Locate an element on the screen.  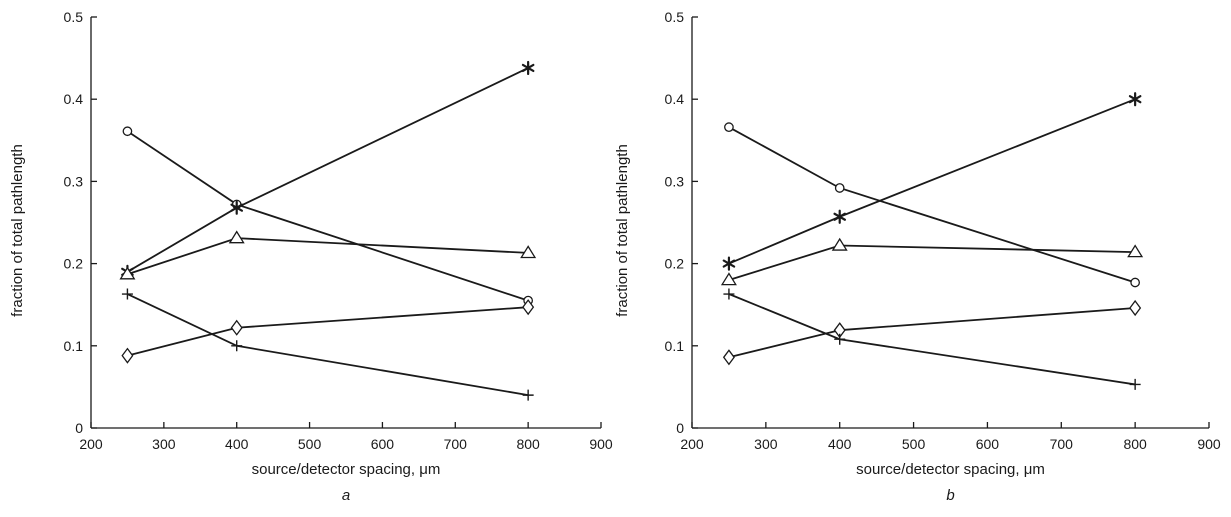
series-star is located at coordinates (932, 181).